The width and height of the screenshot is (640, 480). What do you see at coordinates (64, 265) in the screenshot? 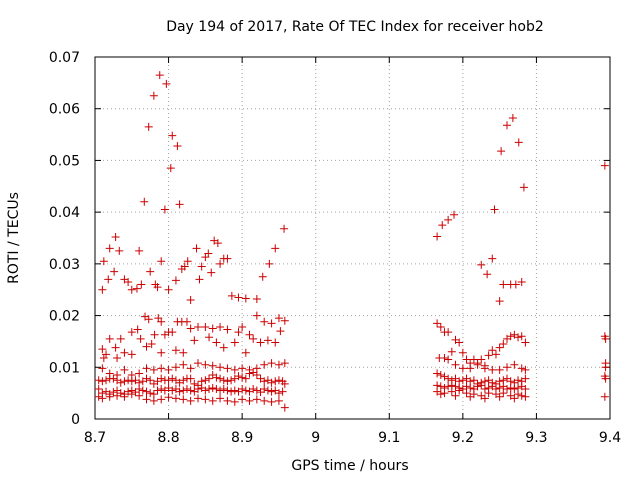
I see `y-tick-label: 0.03` at bounding box center [64, 265].